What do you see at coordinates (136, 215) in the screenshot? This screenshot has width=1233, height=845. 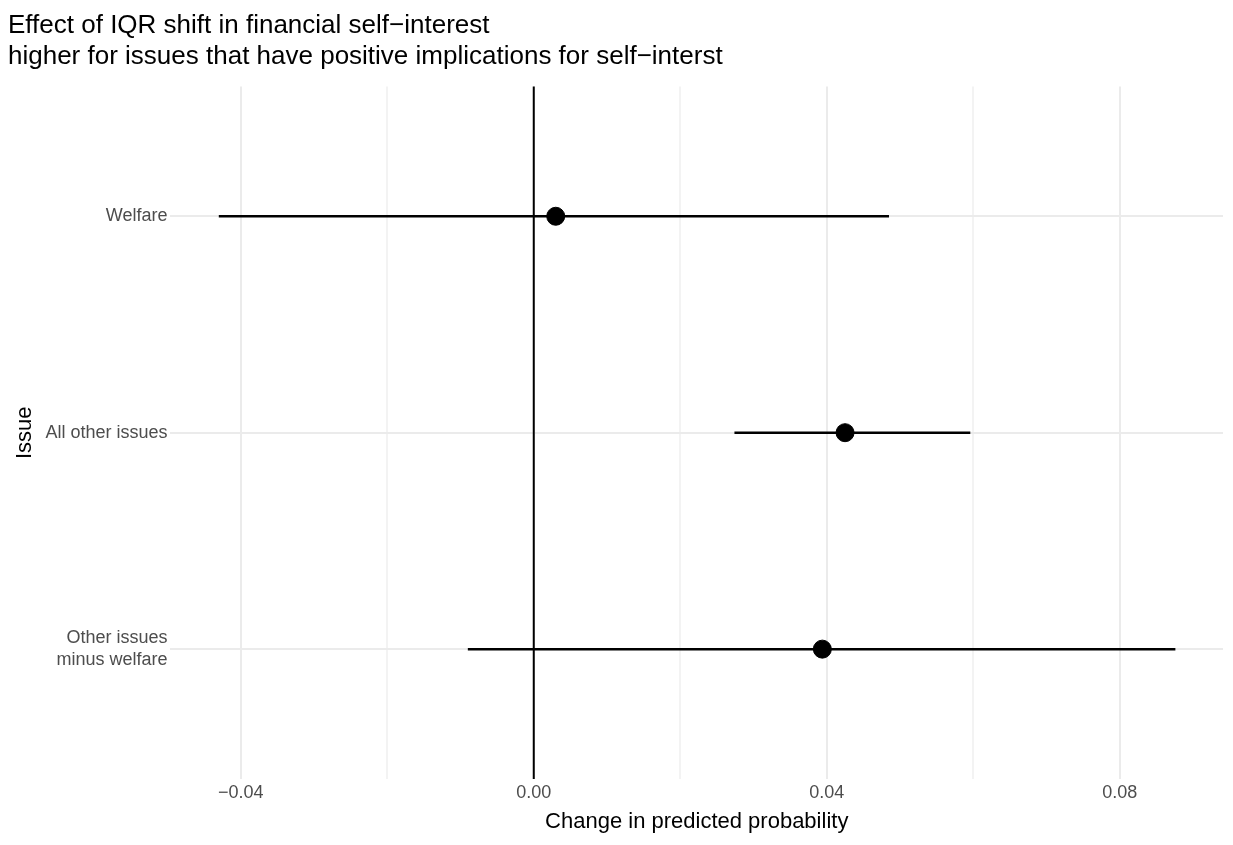 I see `y-tick-label: Welfare` at bounding box center [136, 215].